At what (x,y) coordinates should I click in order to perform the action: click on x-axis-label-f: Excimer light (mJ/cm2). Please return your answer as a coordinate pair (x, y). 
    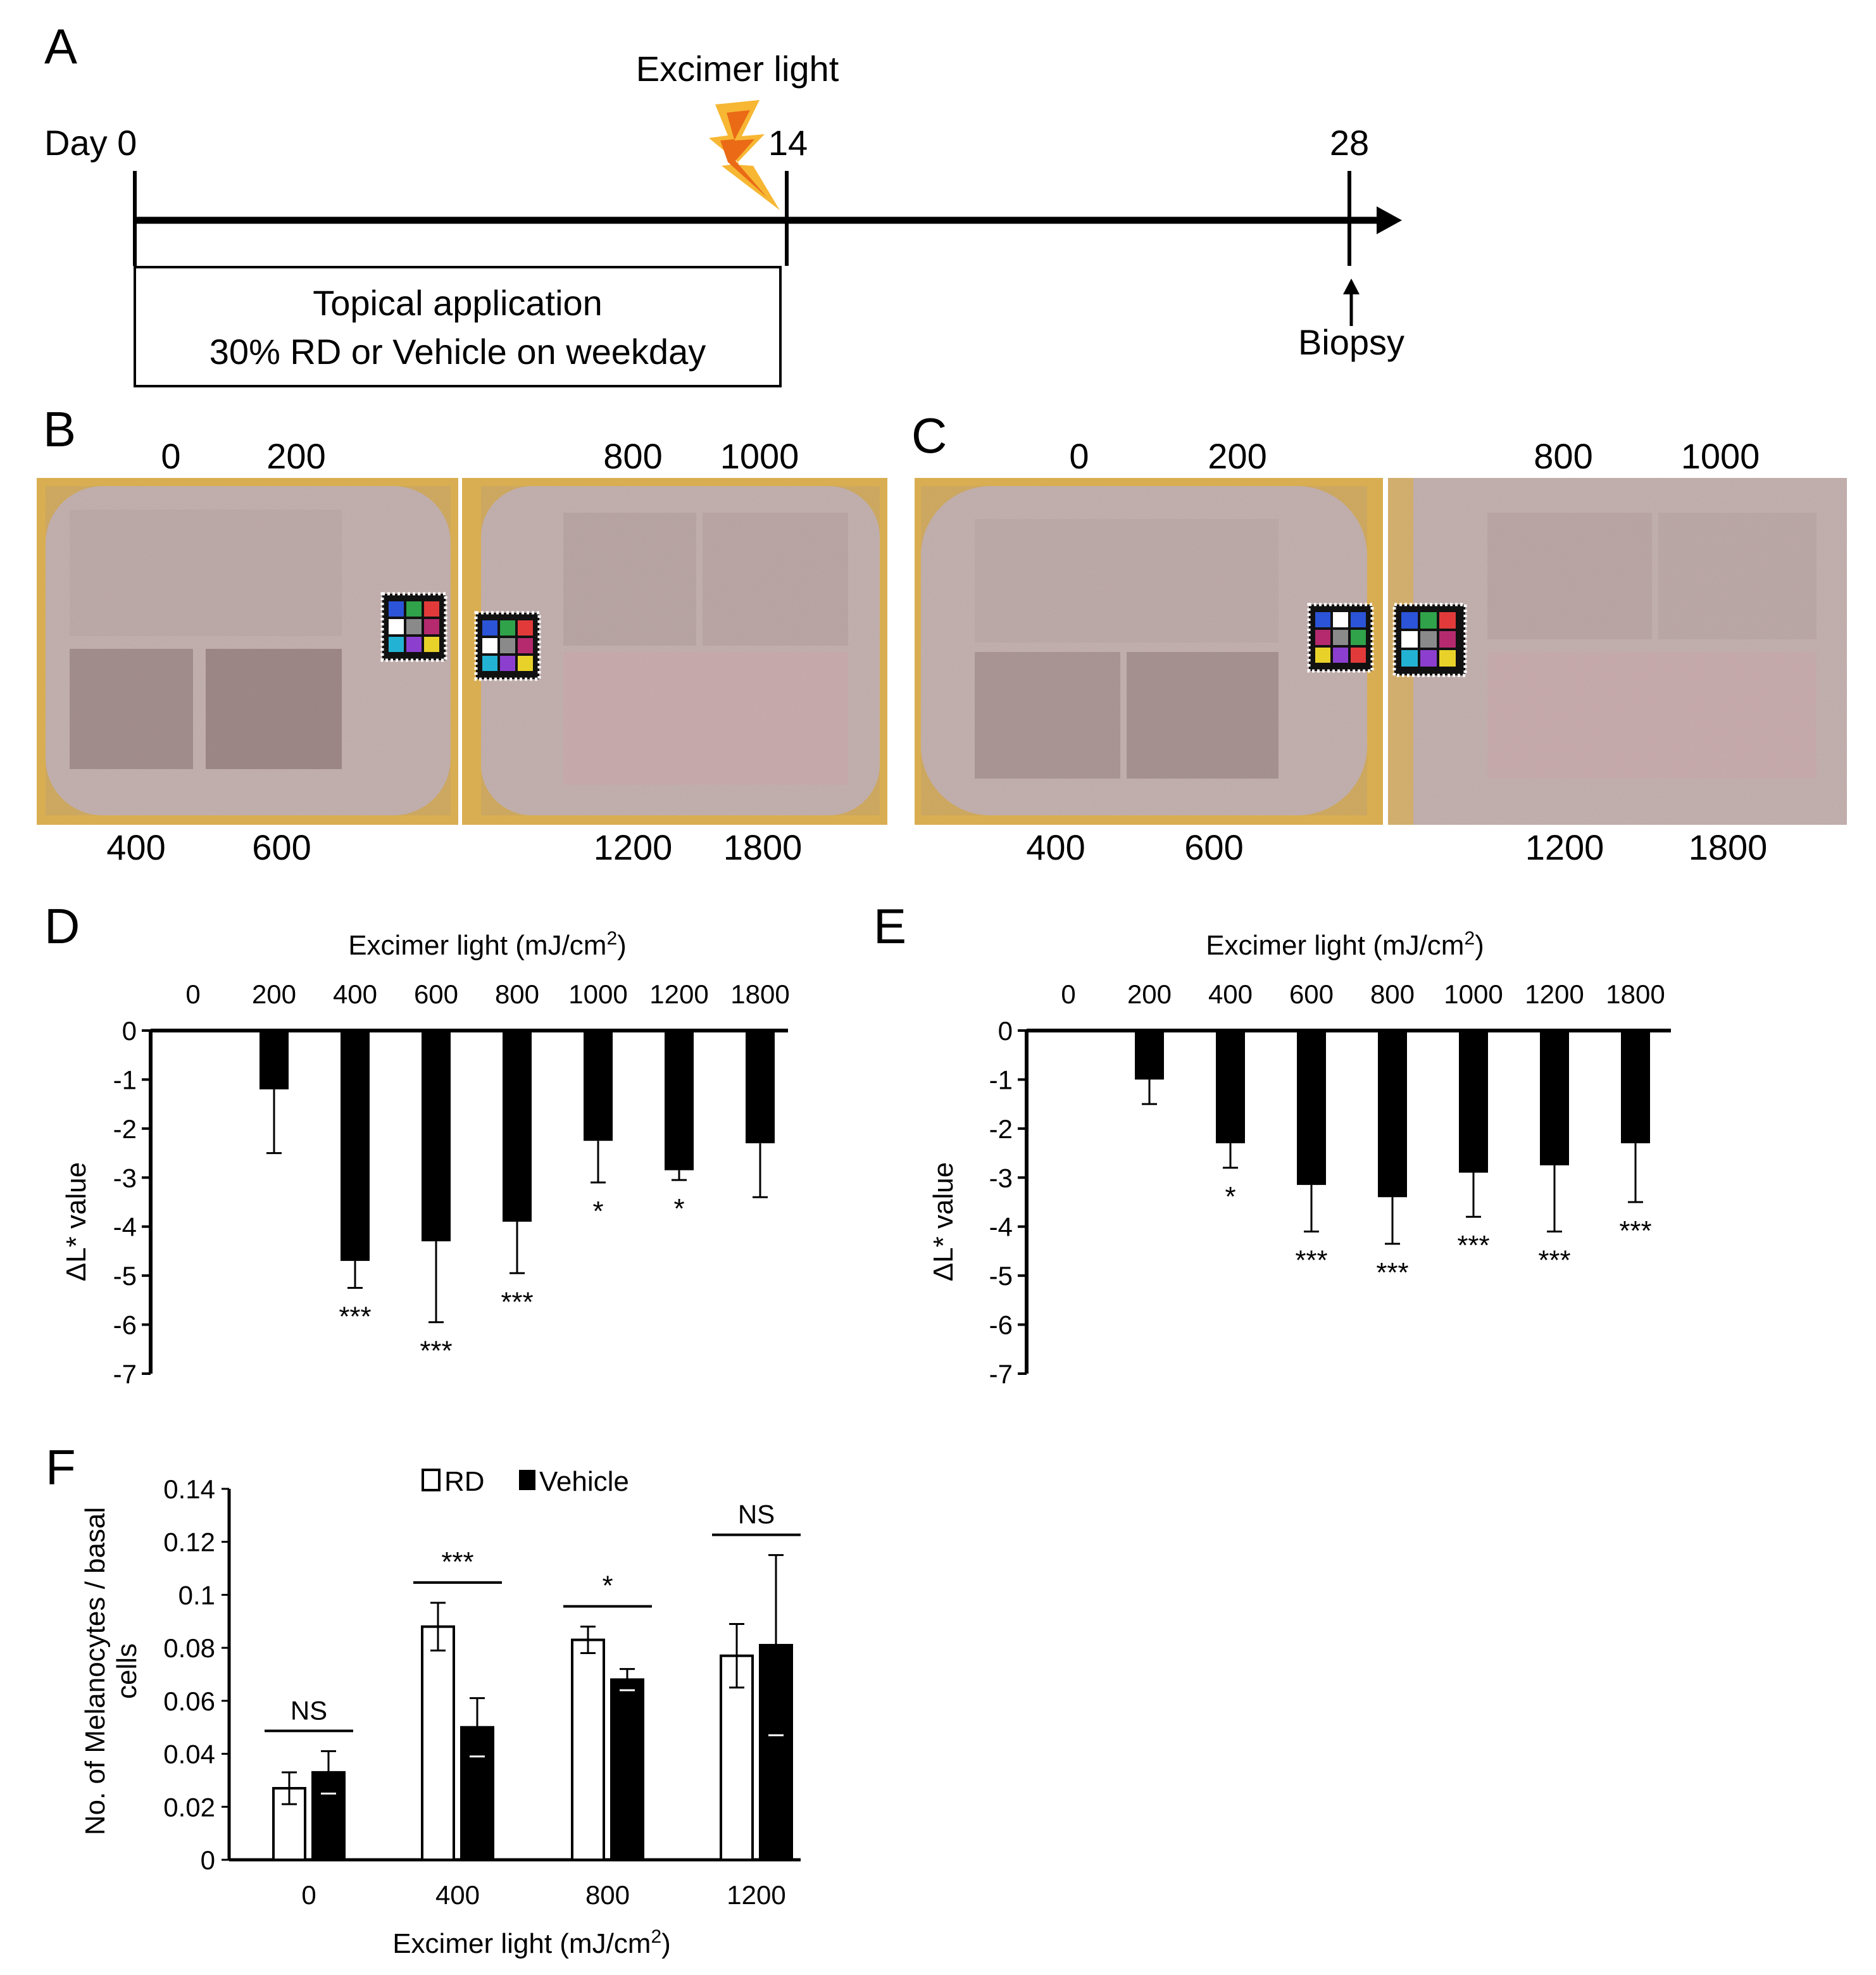
    Looking at the image, I should click on (531, 1942).